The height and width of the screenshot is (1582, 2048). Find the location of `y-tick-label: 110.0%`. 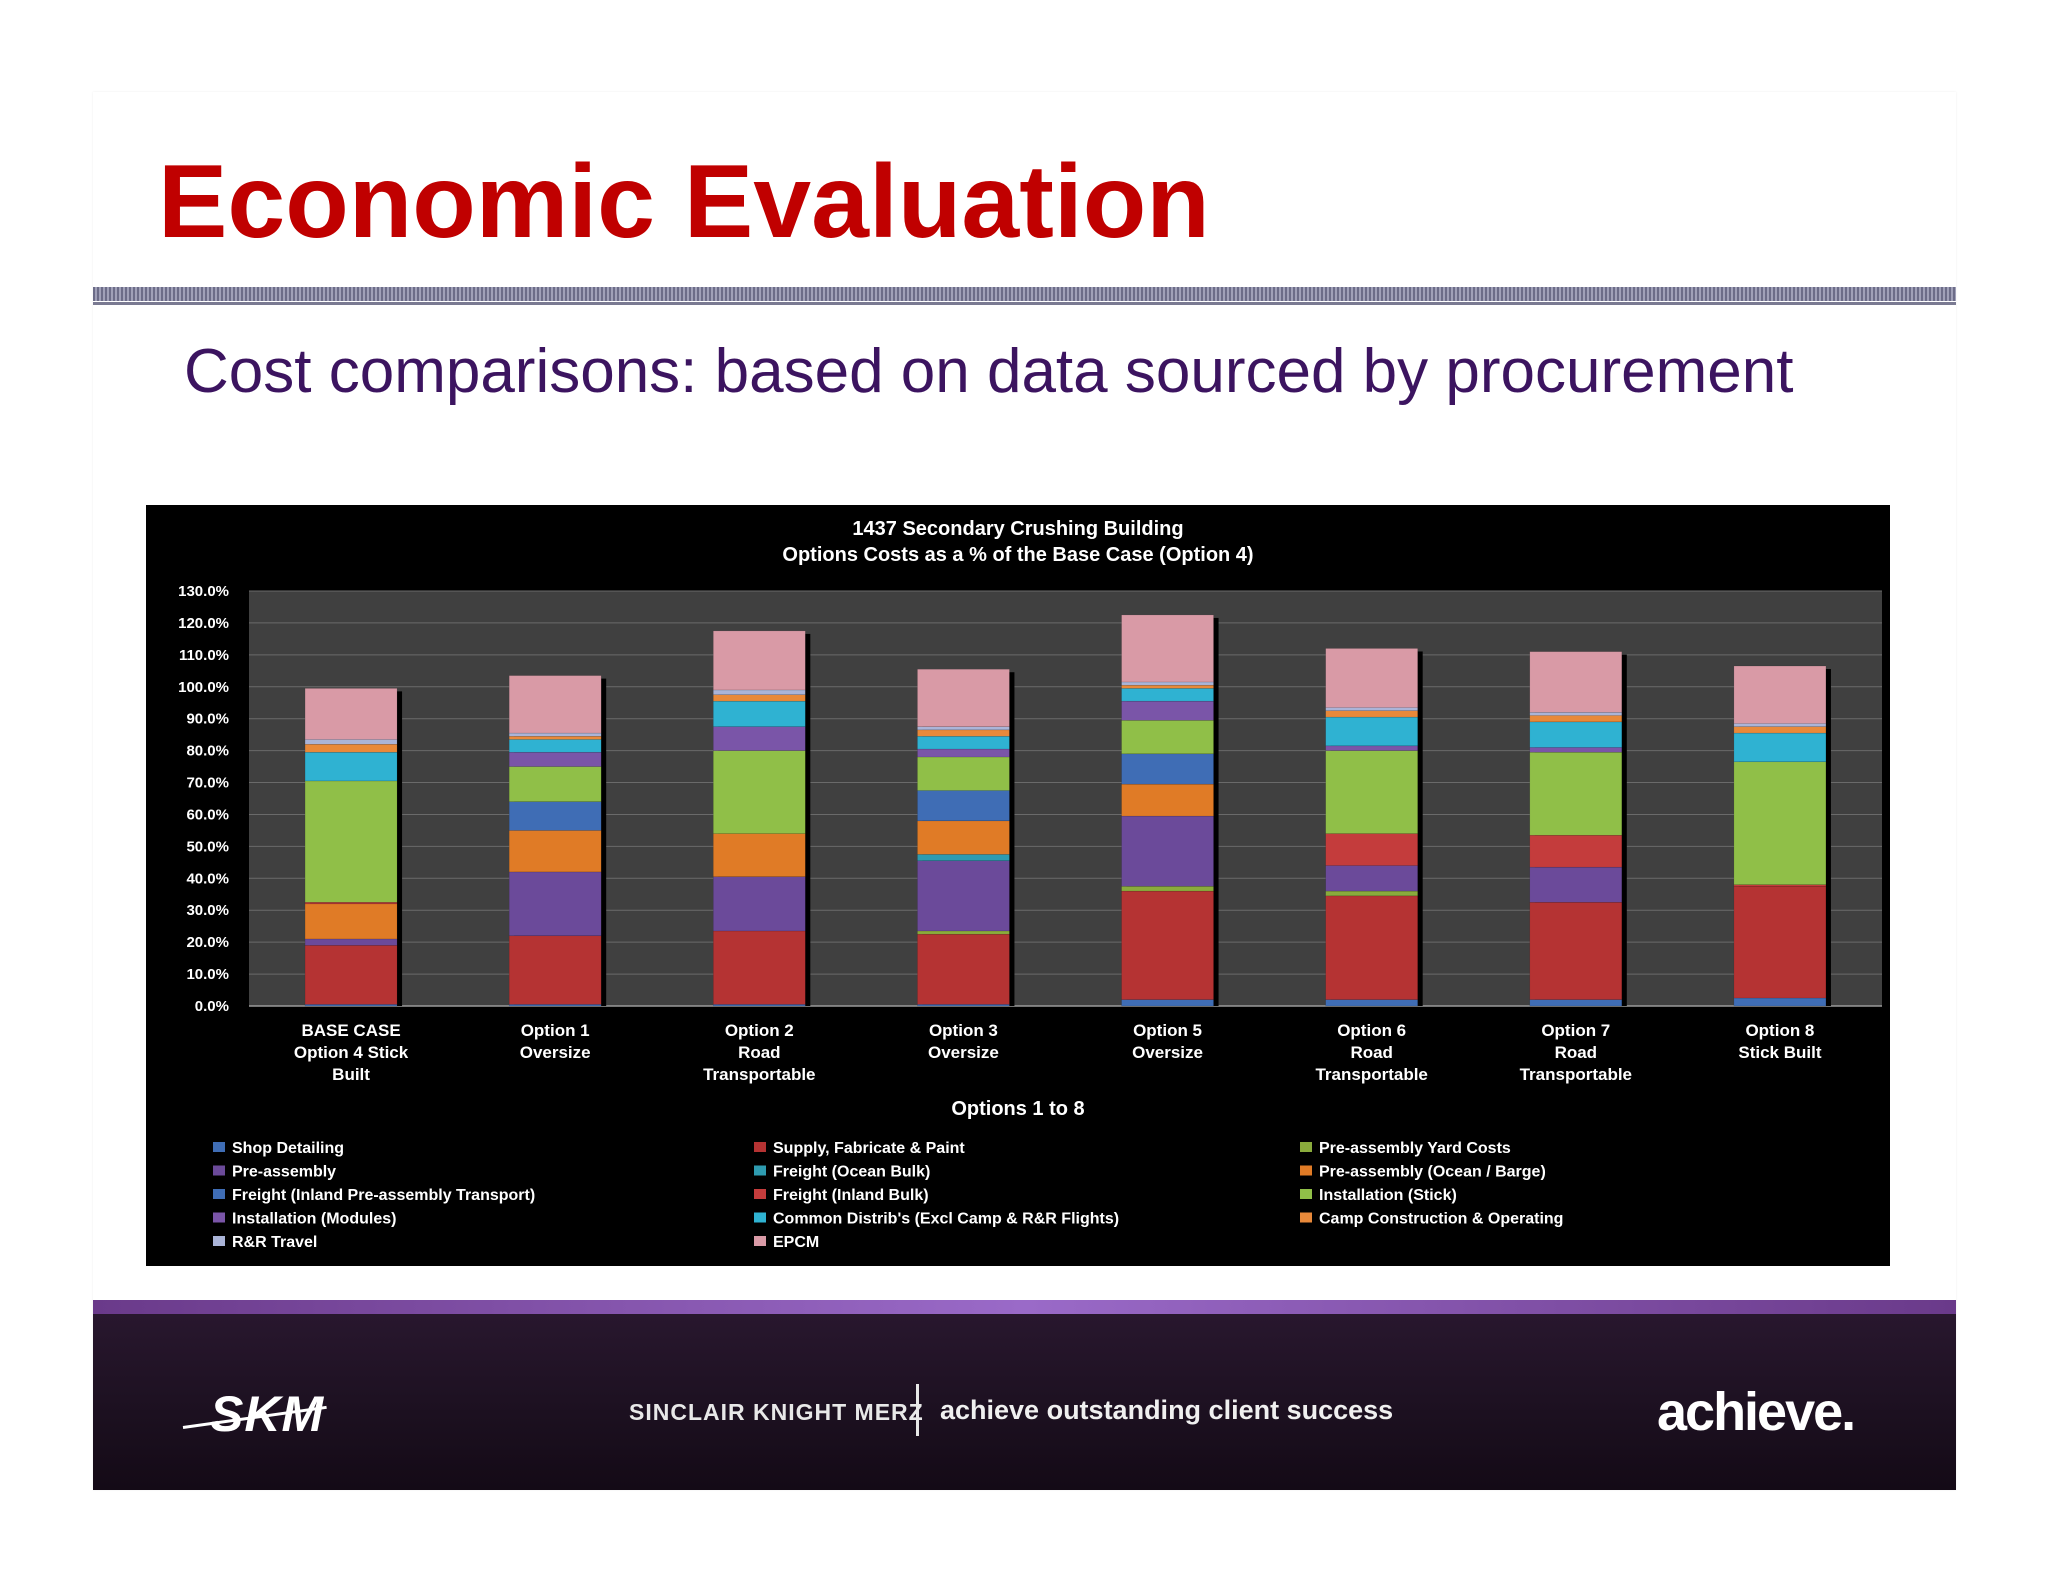

y-tick-label: 110.0% is located at coordinates (204, 655).